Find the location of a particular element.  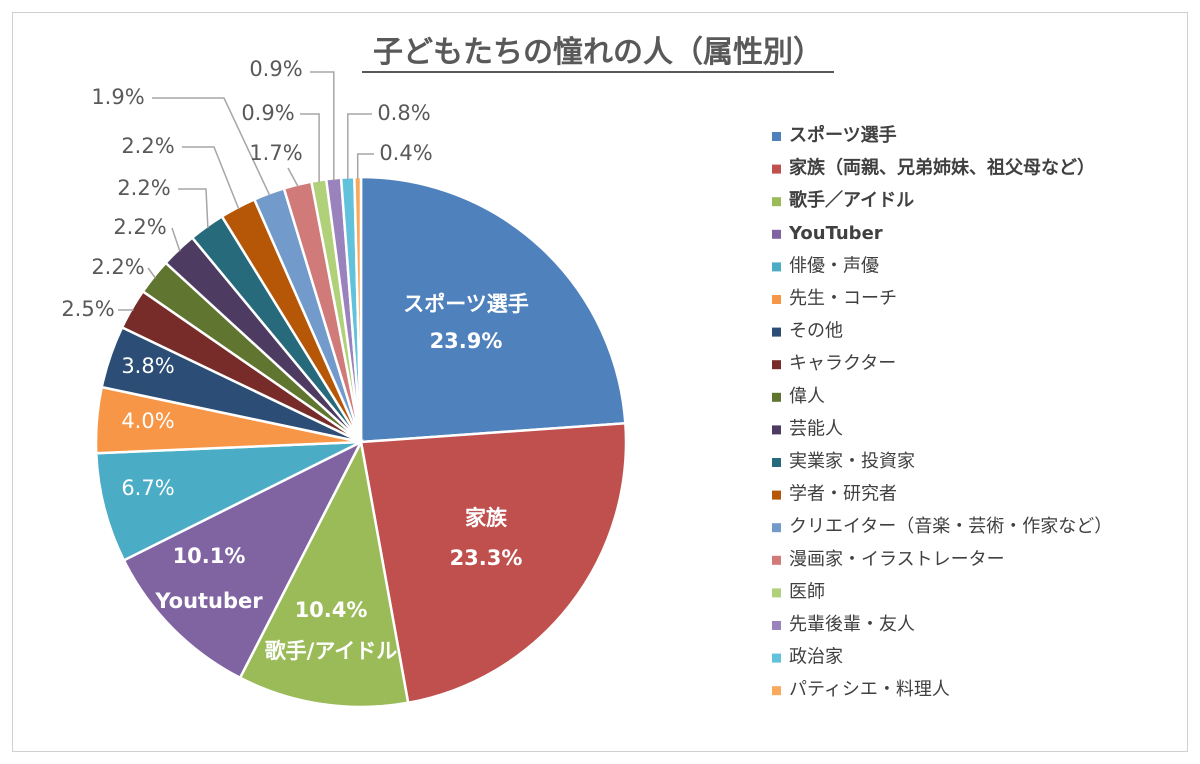

legend-entry: 医師 is located at coordinates (807, 591).